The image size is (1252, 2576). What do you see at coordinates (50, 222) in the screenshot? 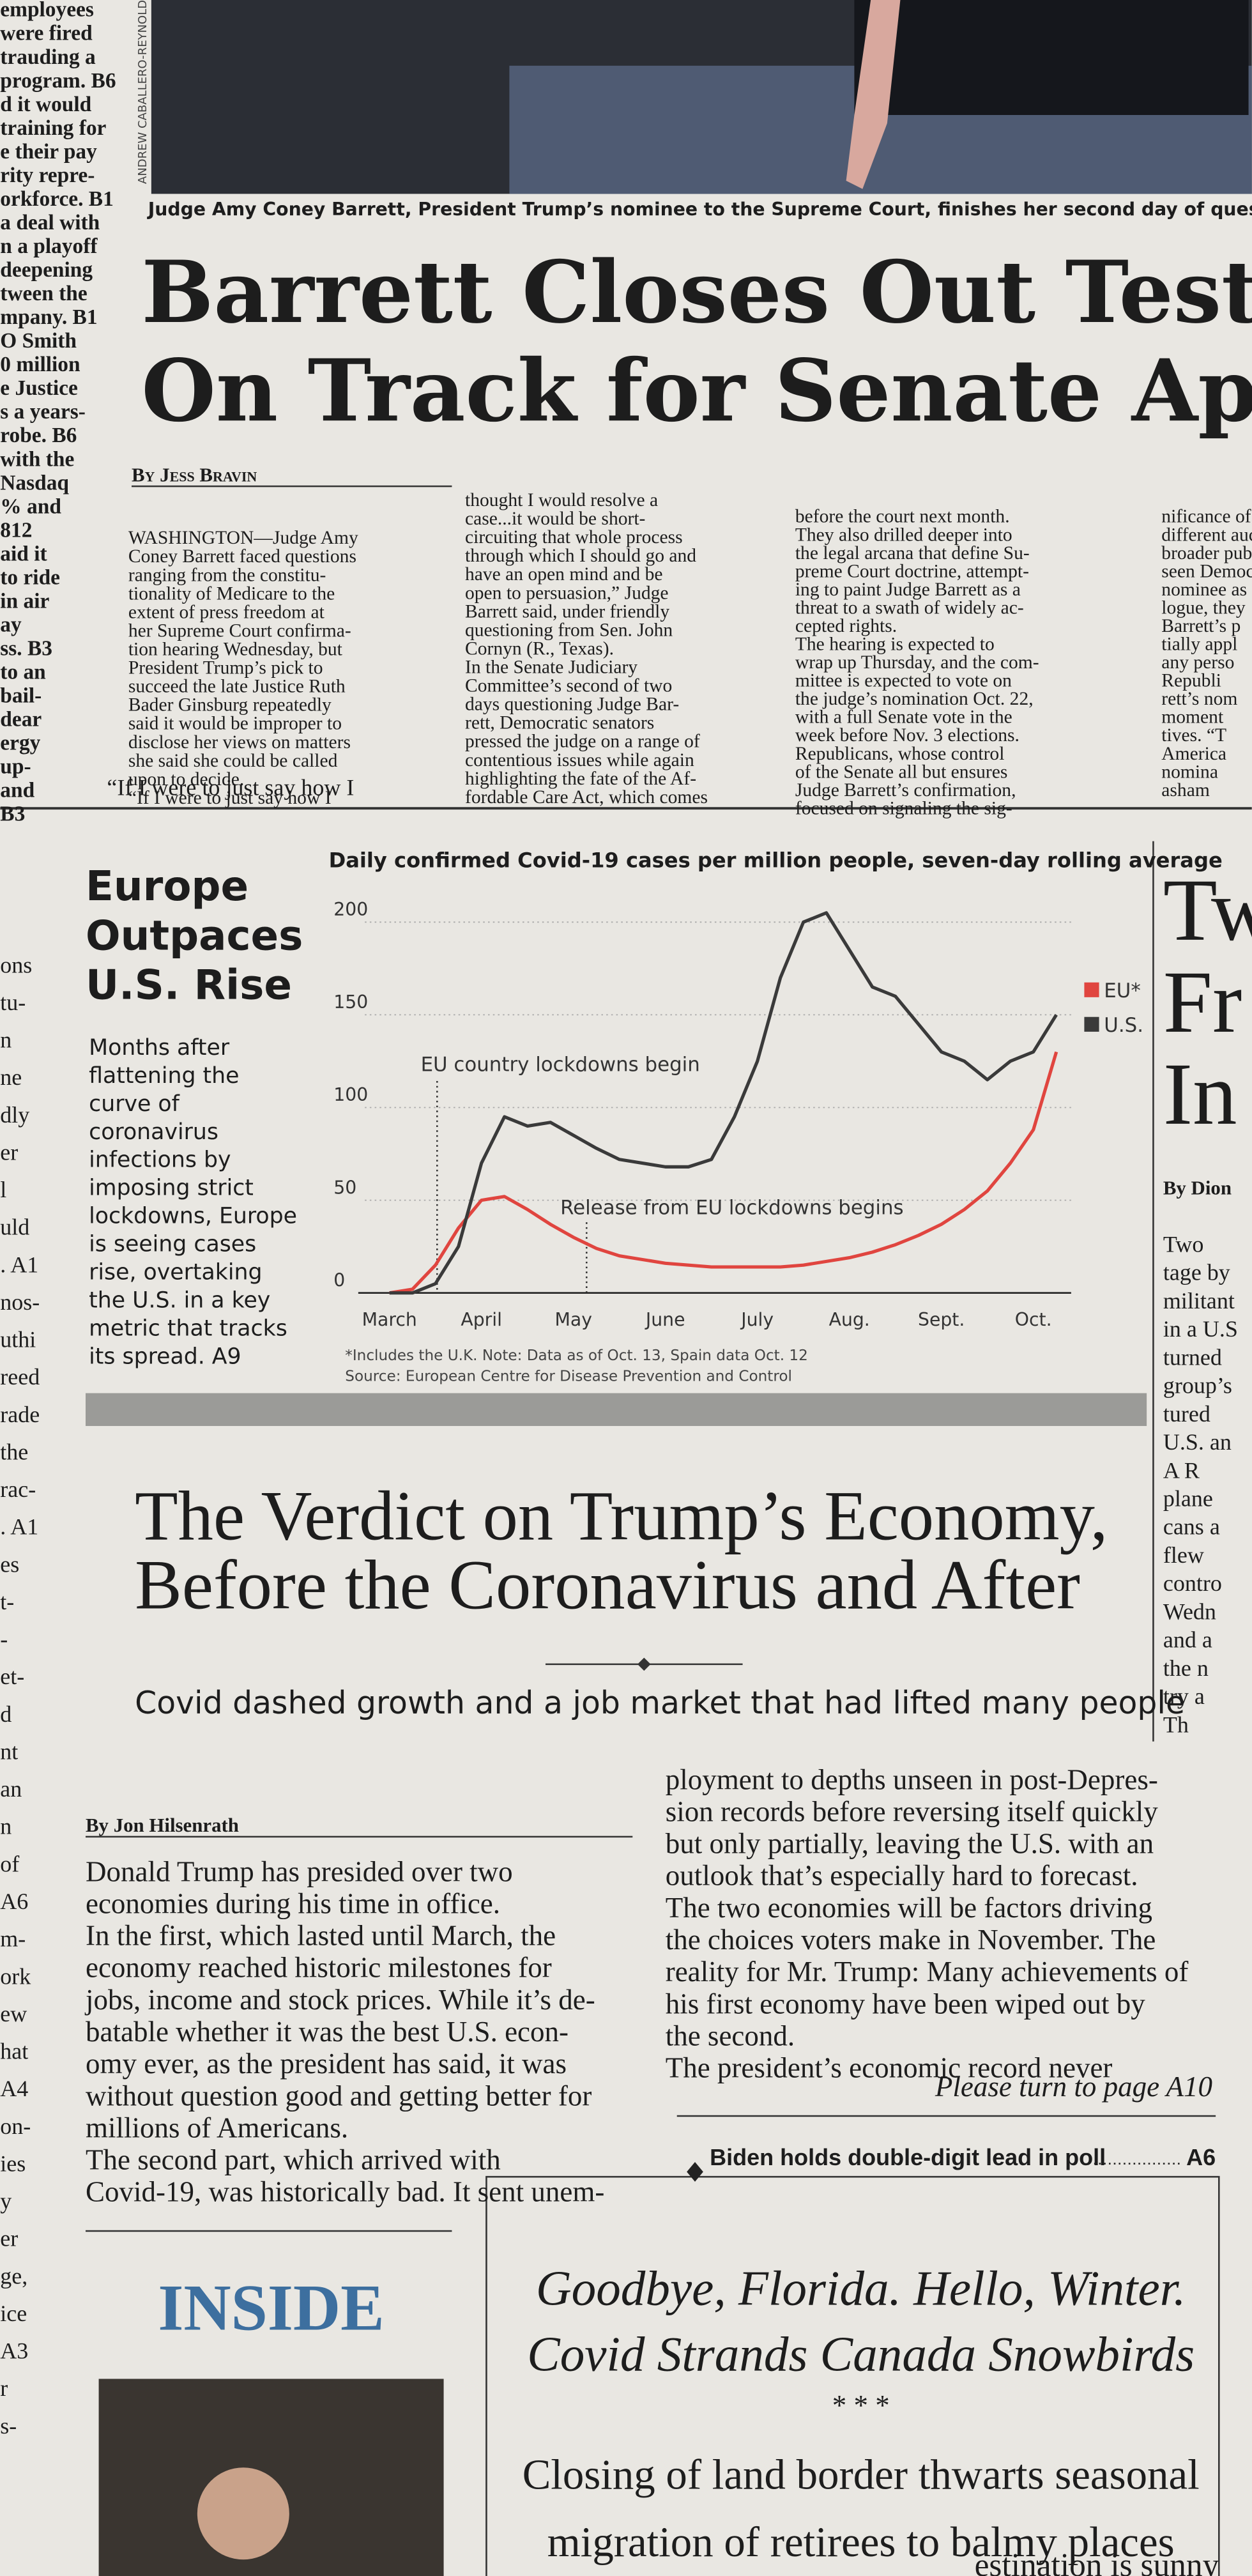
I see `teaser-fragment: a deal with` at bounding box center [50, 222].